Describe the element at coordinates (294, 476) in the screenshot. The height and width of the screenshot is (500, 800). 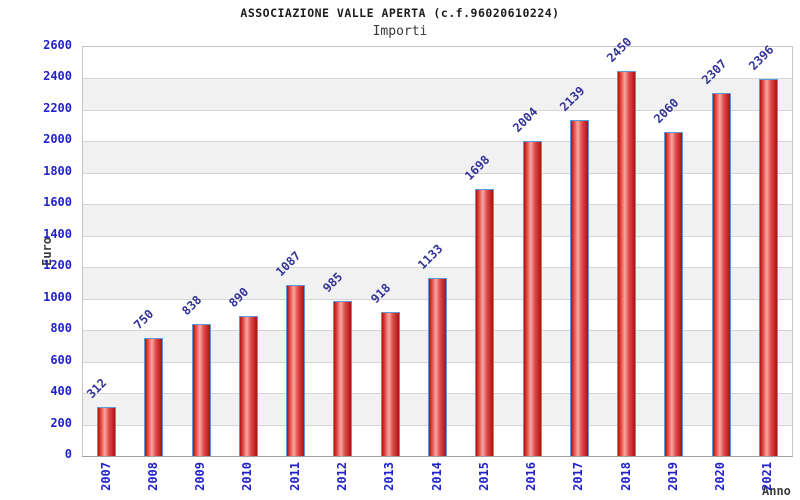
I see `x-tick-label: 2011` at that location.